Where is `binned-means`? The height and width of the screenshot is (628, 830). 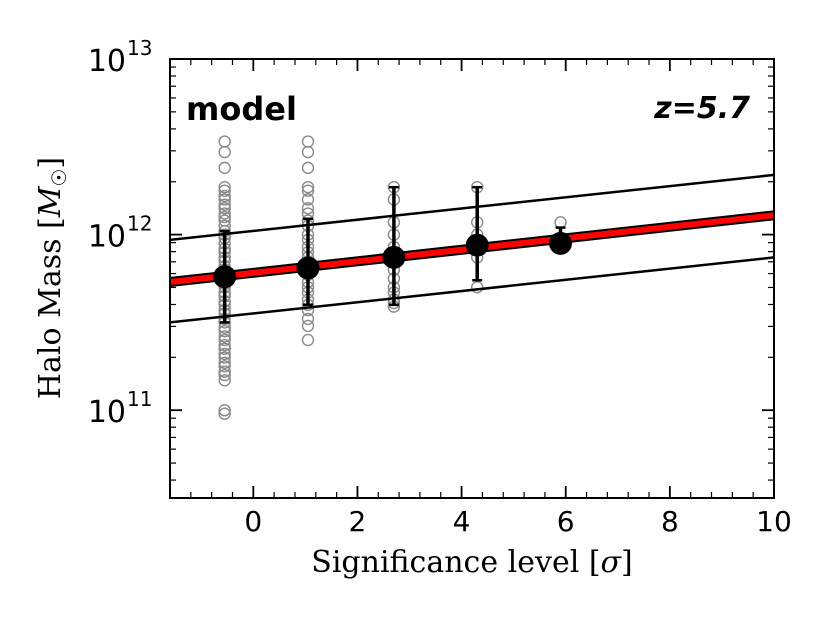
binned-means is located at coordinates (393, 254).